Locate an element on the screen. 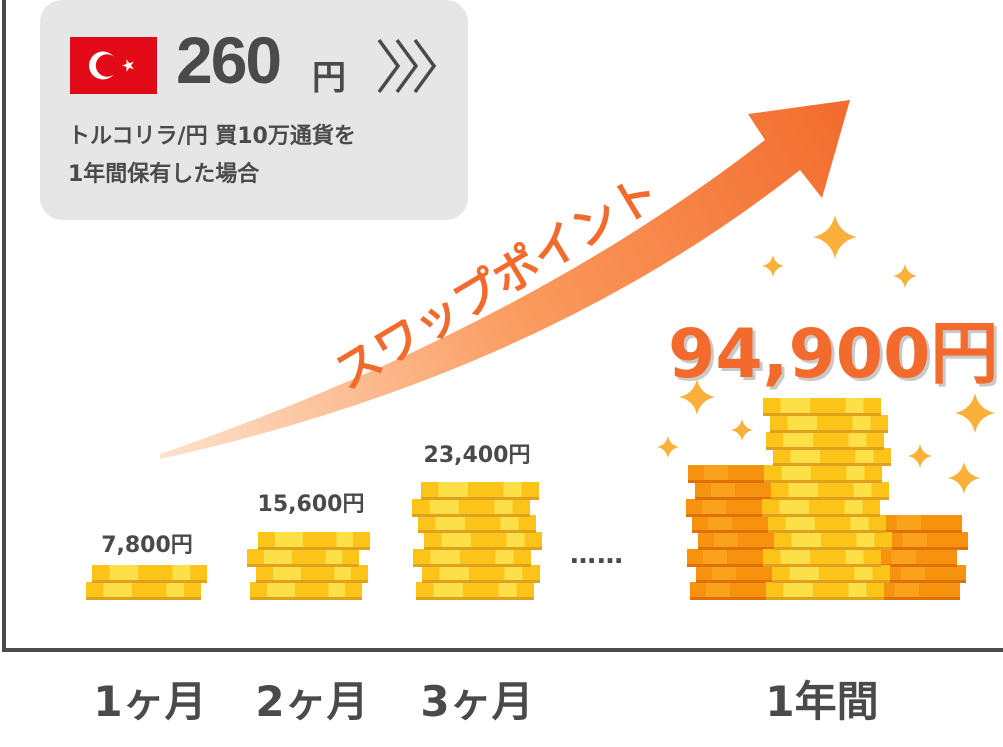 This screenshot has width=1003, height=747. period-label-2: 2ヶ月 is located at coordinates (312, 701).